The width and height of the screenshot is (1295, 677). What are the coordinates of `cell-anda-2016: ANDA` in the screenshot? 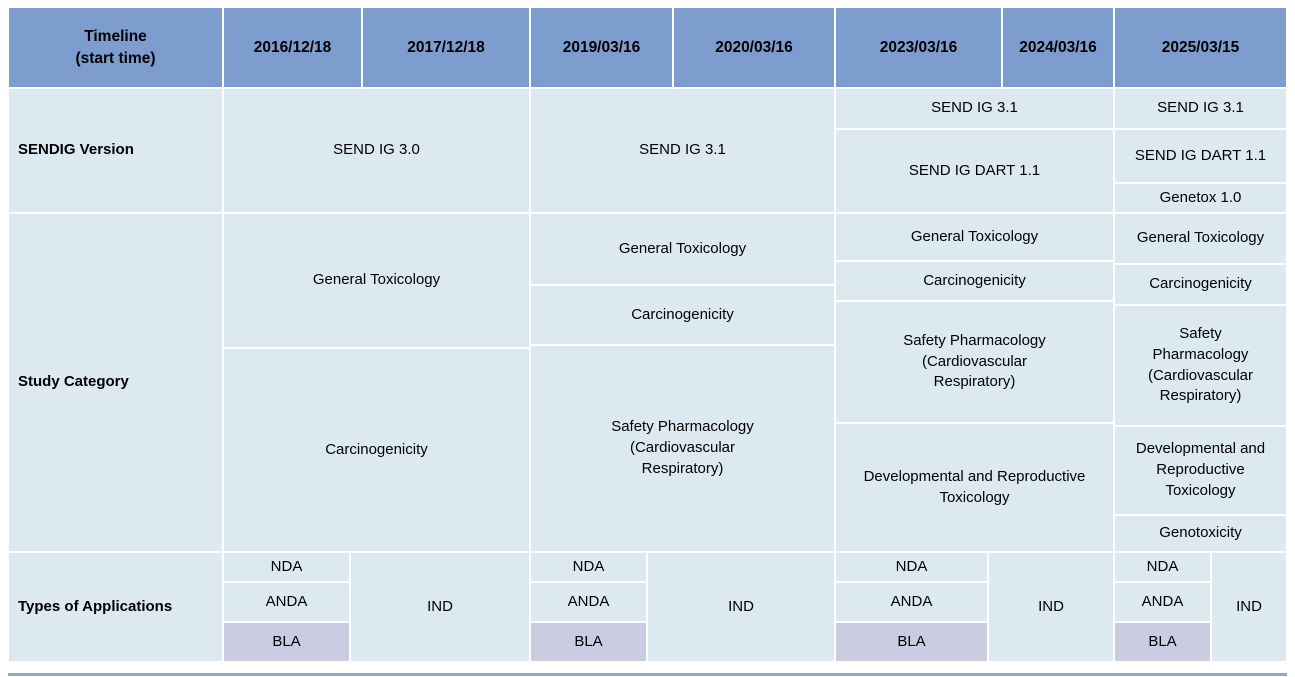 It's located at (286, 602).